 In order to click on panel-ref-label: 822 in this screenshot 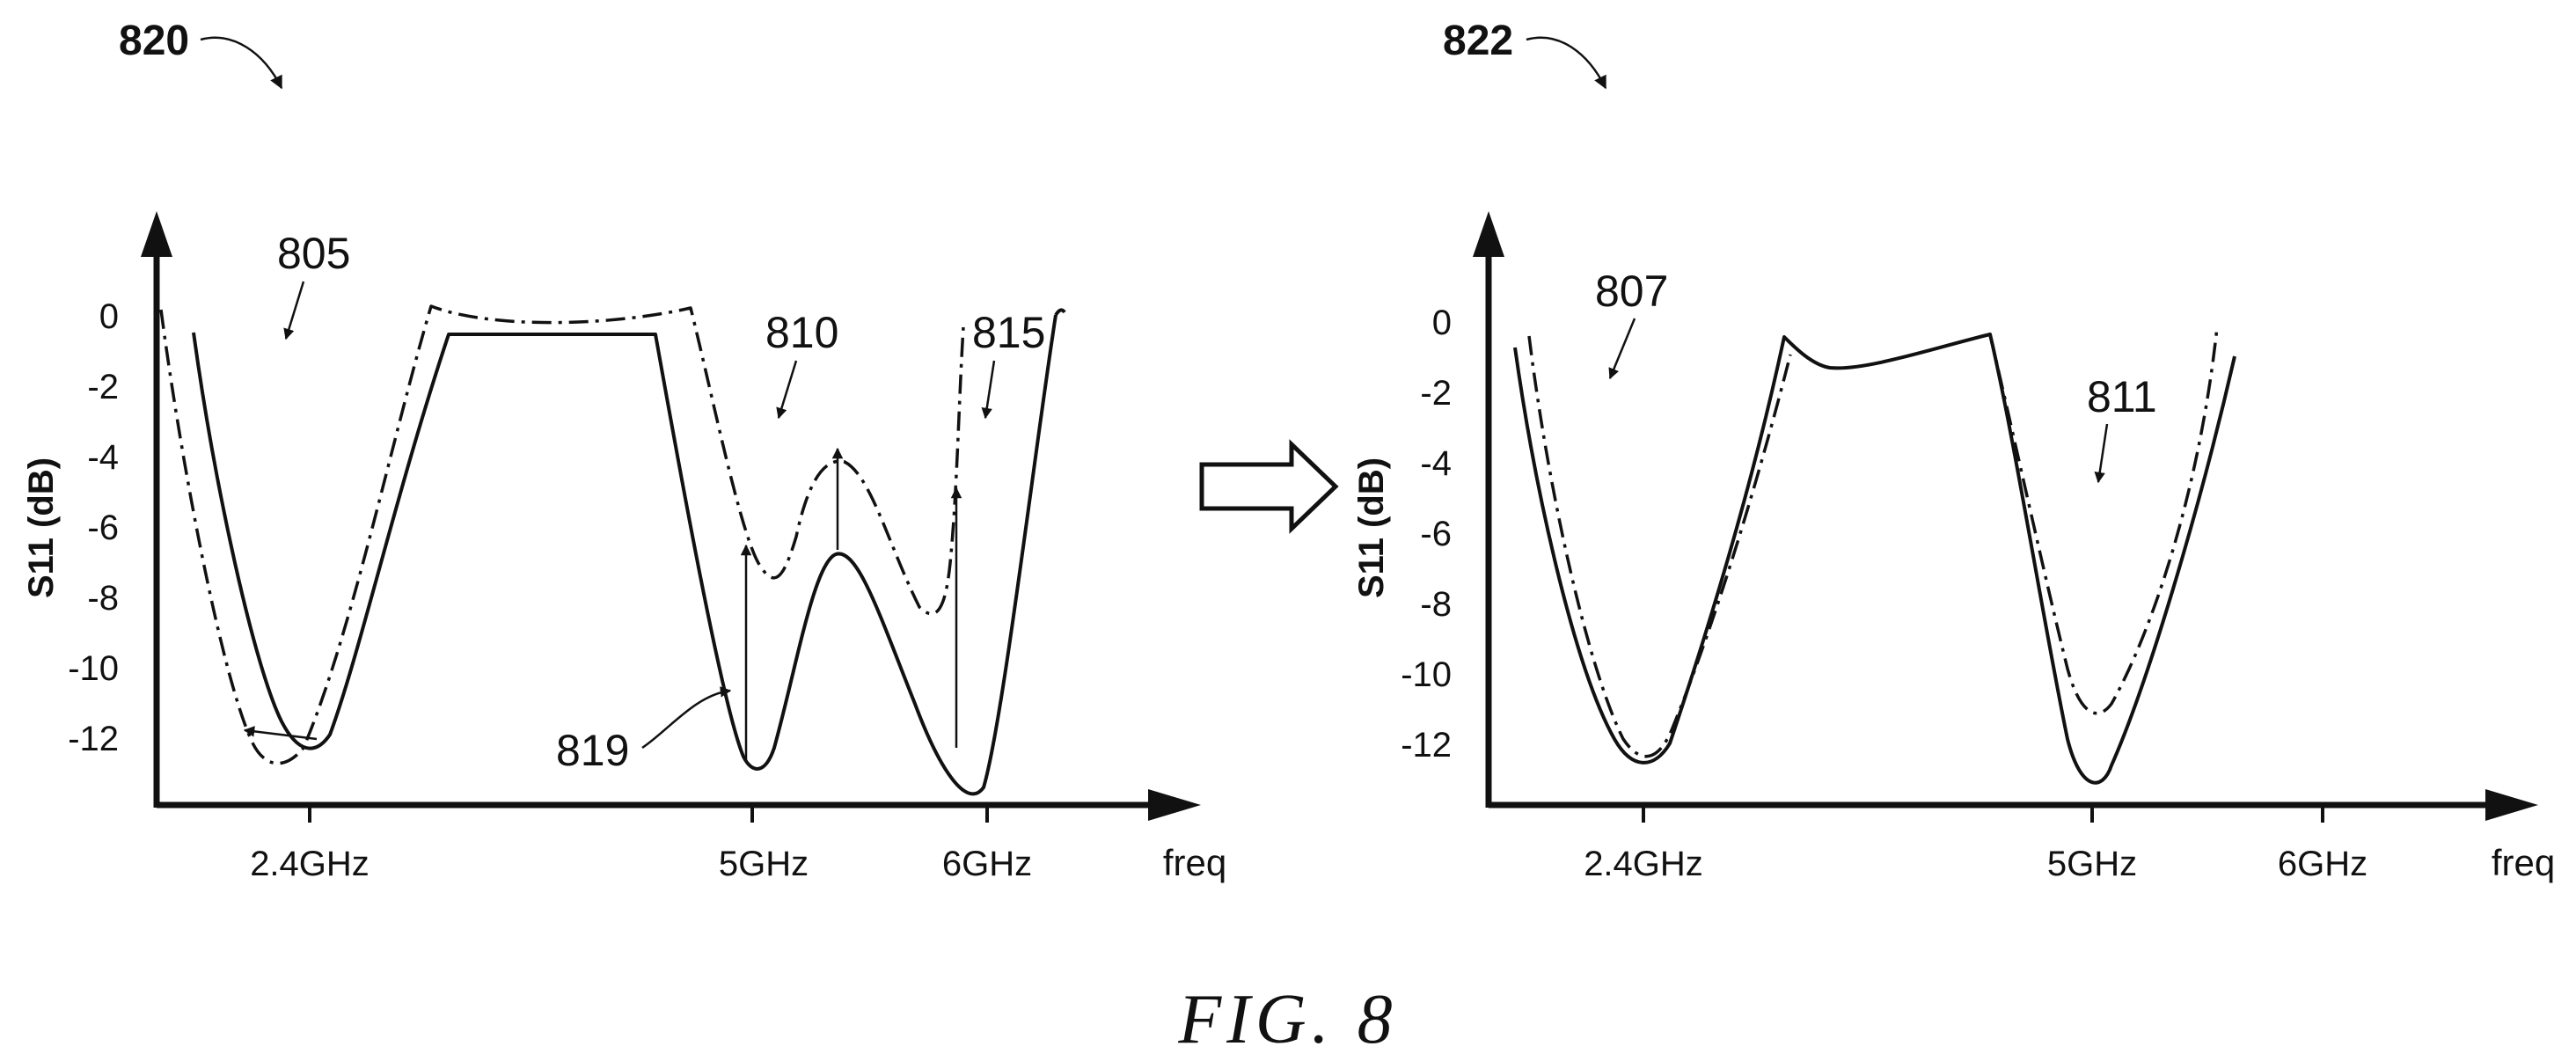, I will do `click(1478, 41)`.